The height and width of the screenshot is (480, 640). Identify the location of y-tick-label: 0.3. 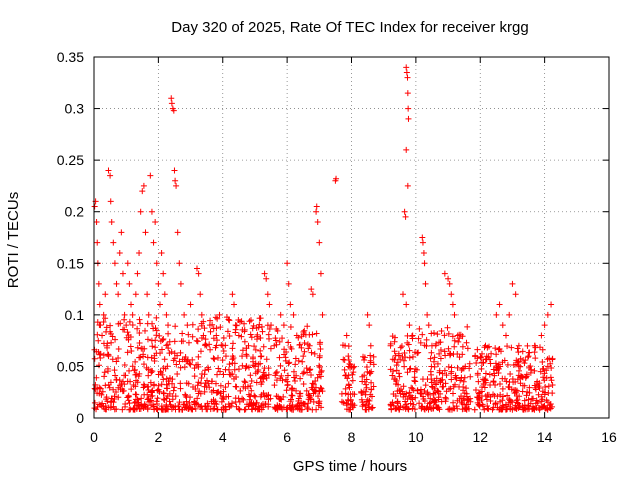
(75, 109).